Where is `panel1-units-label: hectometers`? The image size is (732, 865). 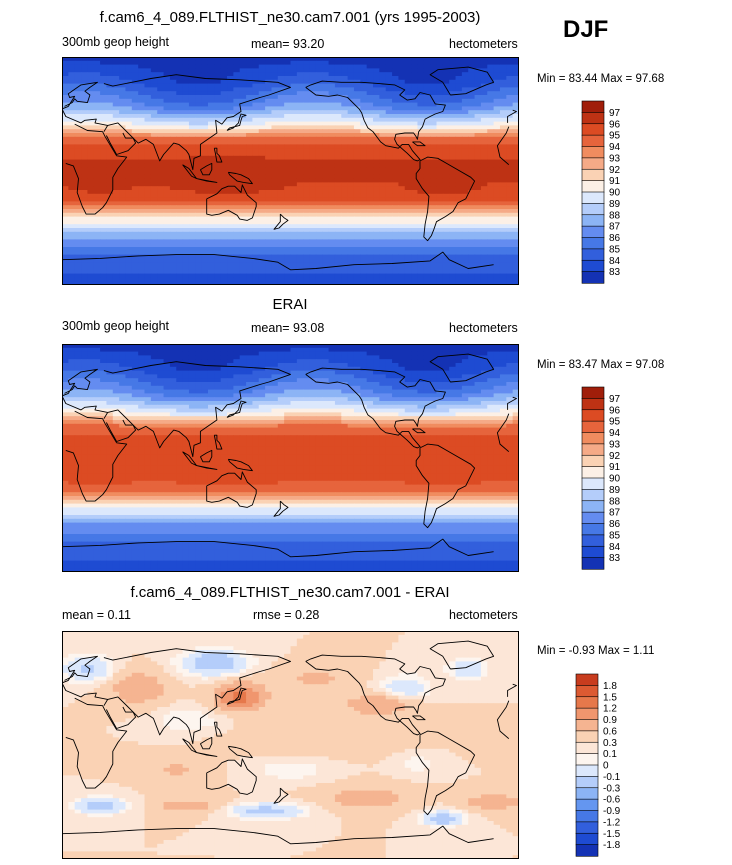 panel1-units-label: hectometers is located at coordinates (483, 44).